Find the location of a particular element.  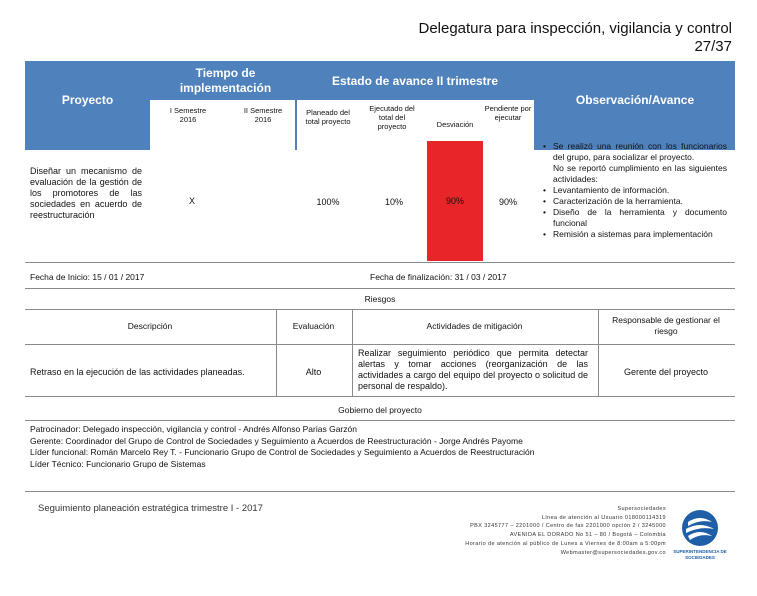

observacion-item: Levantamiento de información. is located at coordinates (635, 190).